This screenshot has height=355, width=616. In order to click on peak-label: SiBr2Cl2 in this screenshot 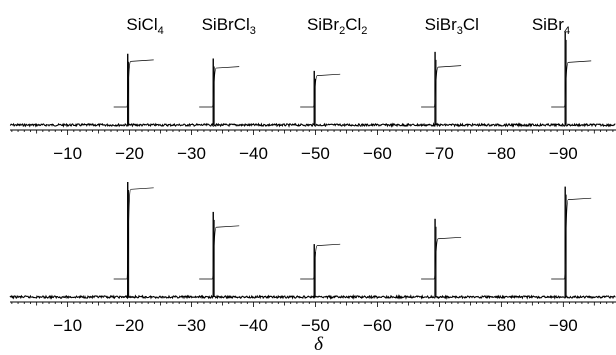, I will do `click(337, 26)`.